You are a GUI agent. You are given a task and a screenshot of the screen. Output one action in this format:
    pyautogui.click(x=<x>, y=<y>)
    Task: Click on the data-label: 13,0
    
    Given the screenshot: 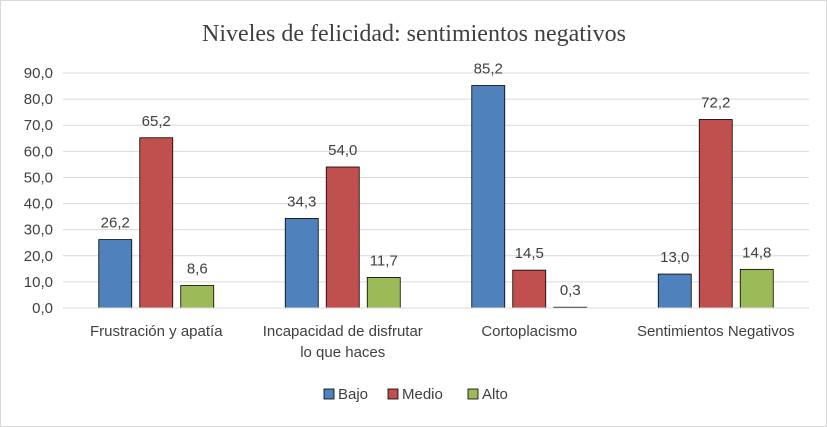 What is the action you would take?
    pyautogui.click(x=674, y=257)
    